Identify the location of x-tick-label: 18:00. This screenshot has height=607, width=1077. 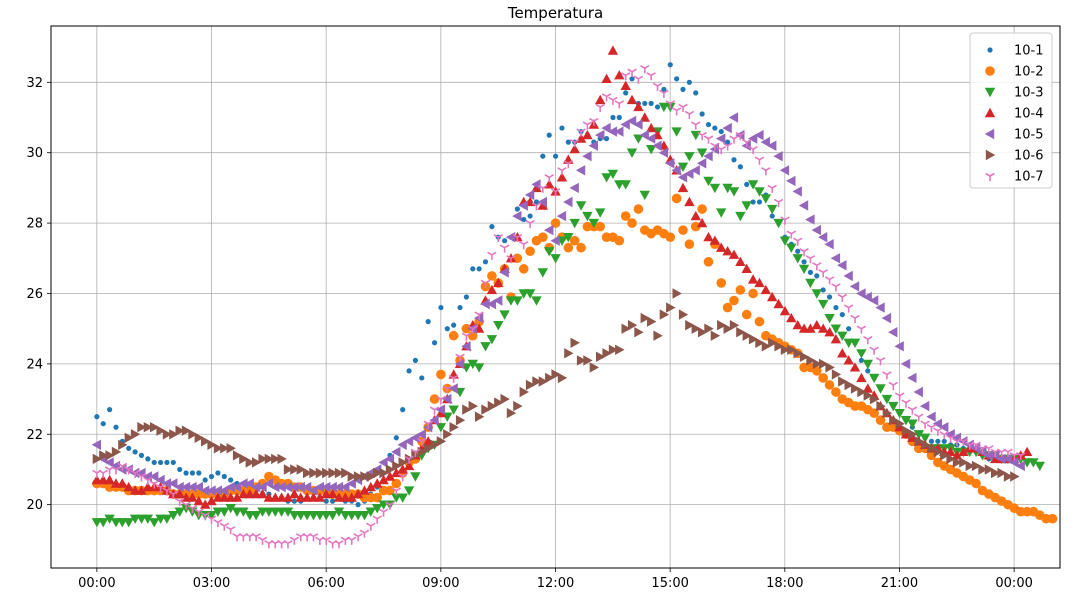
(784, 583).